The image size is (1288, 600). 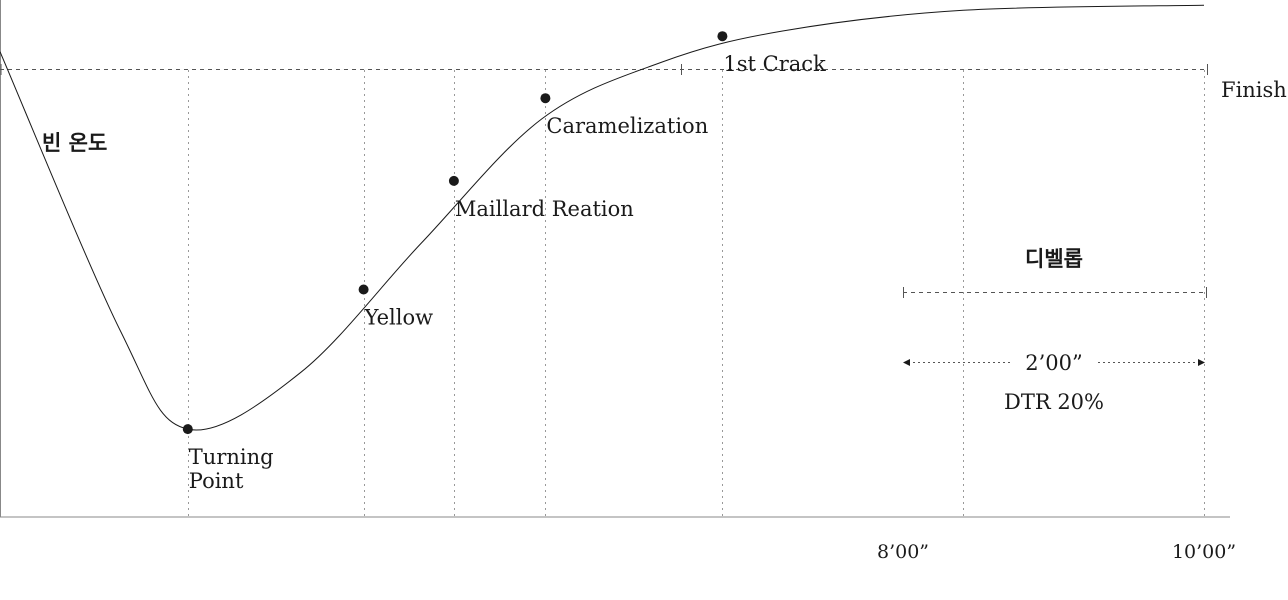 I want to click on x-tick-label-10min: 10’00”, so click(x=1204, y=552).